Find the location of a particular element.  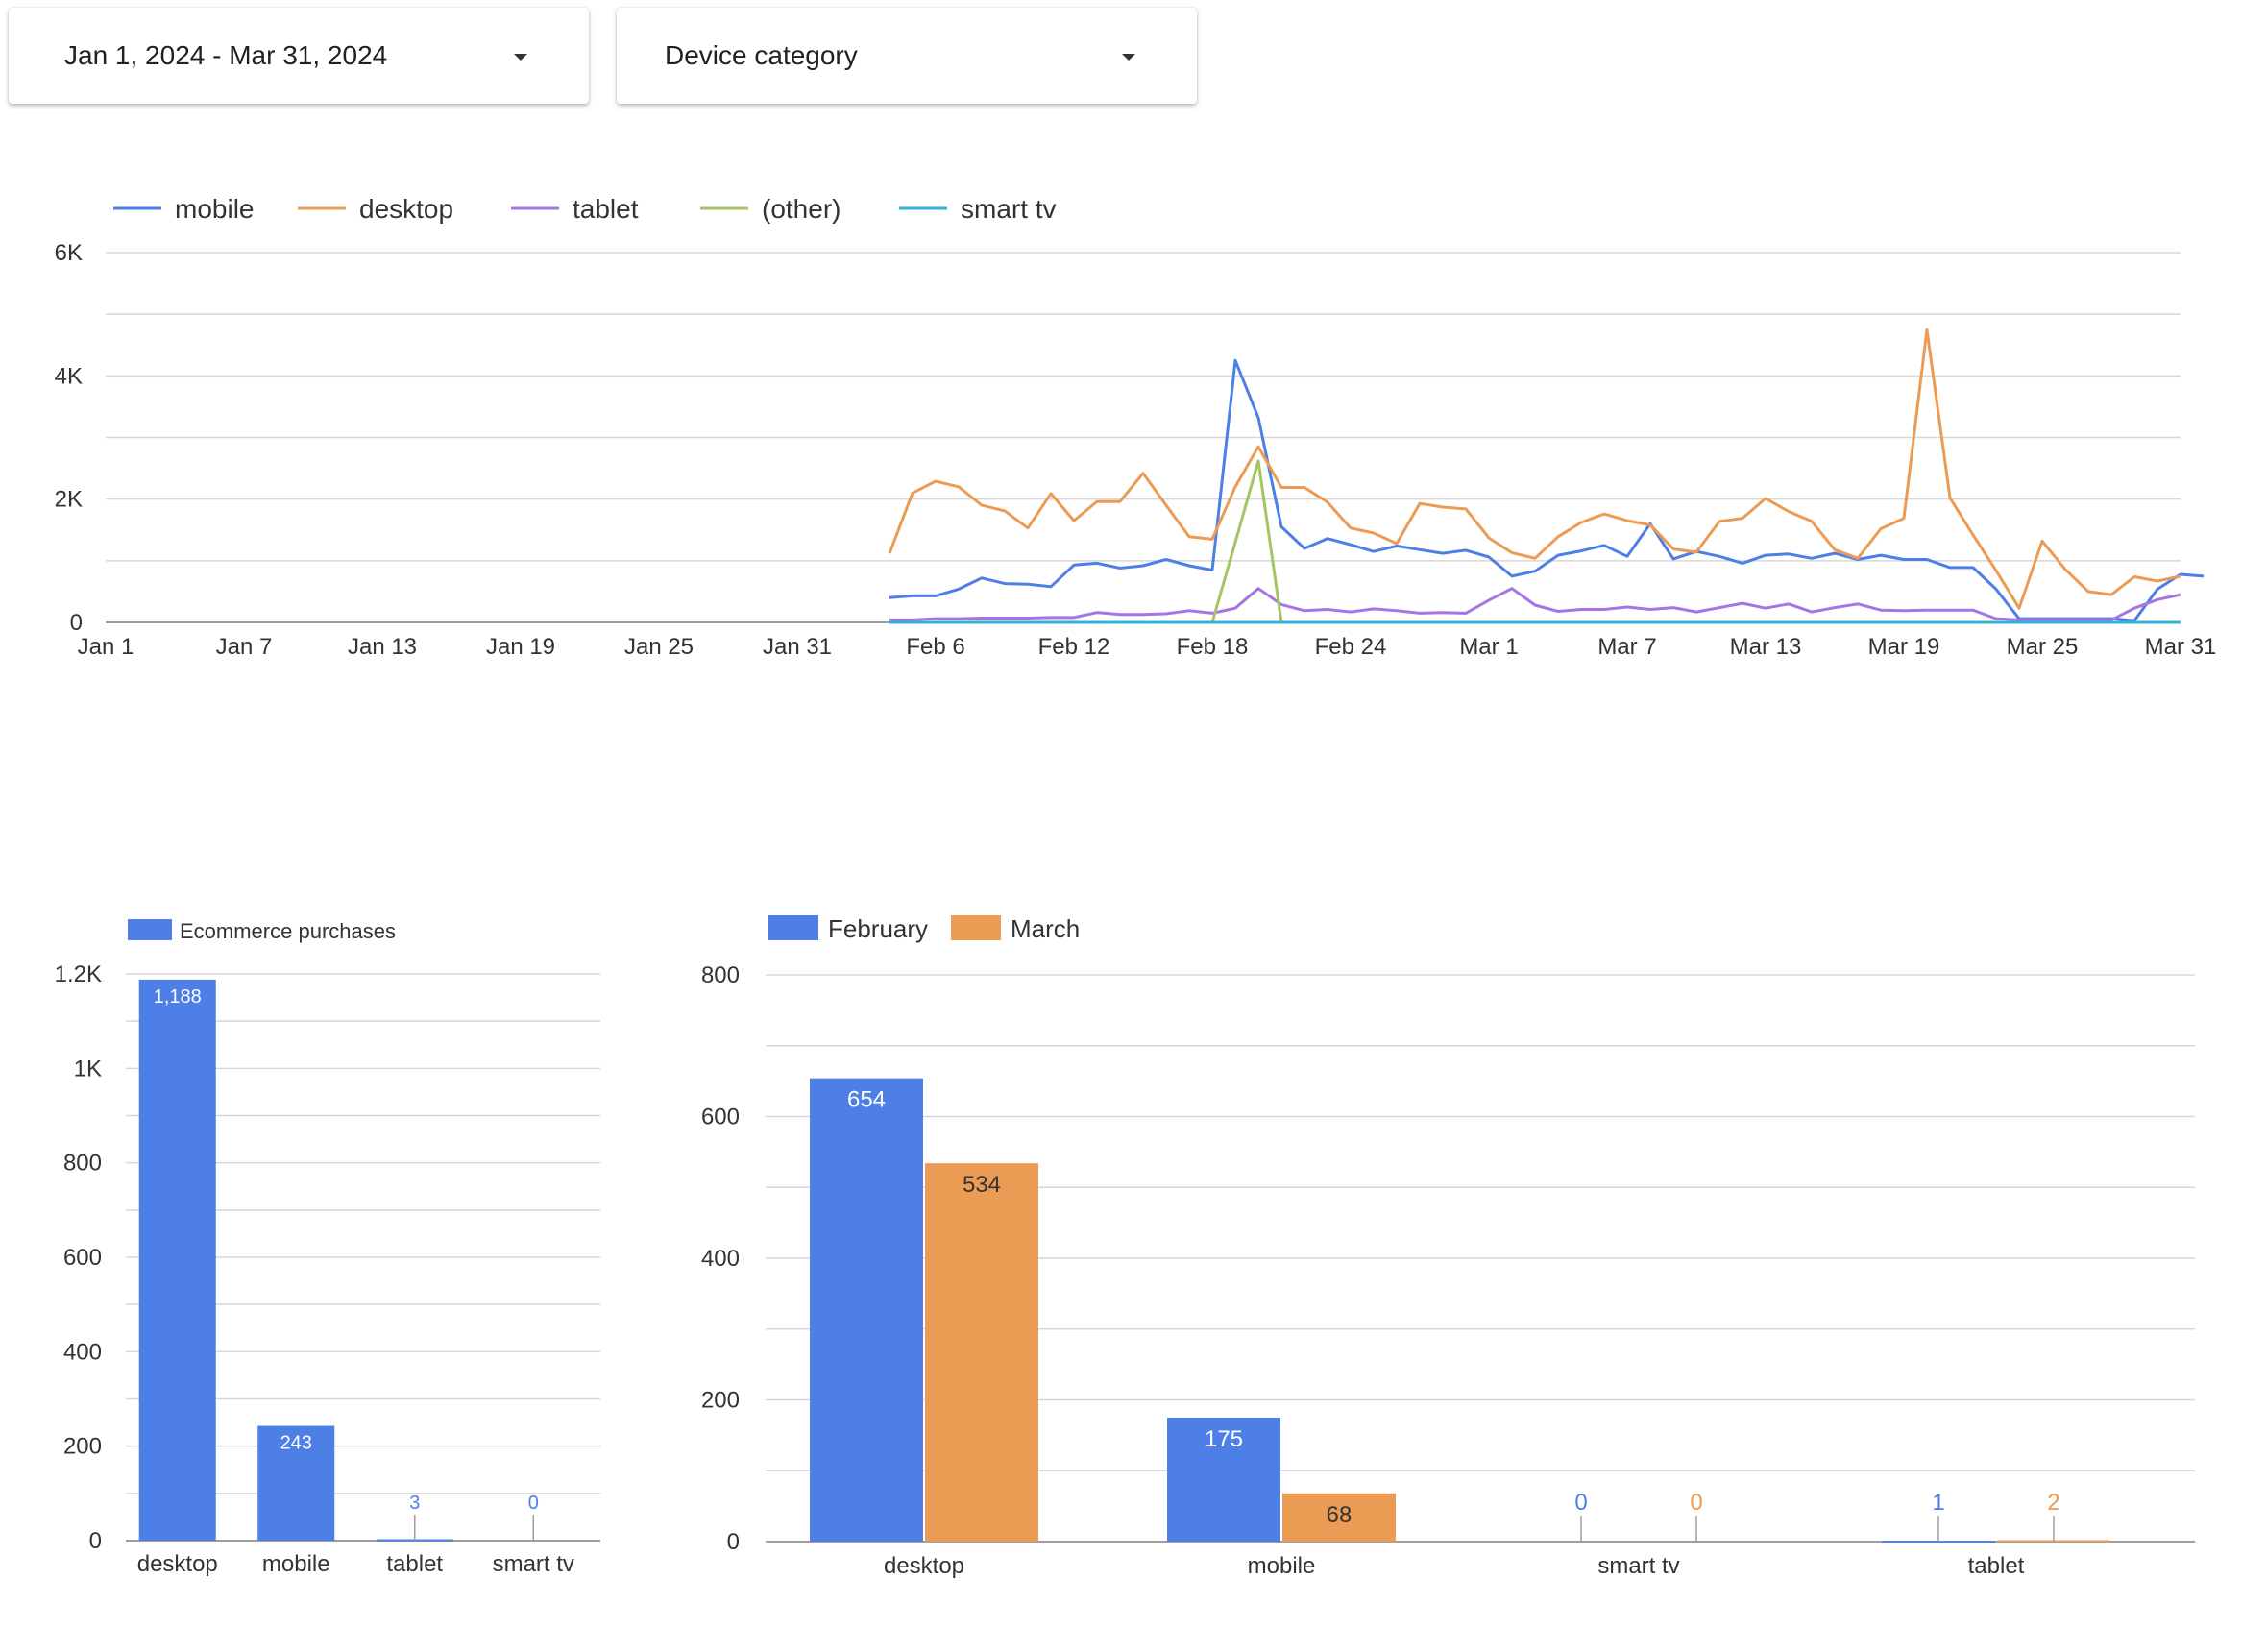

x-tick-label: Mar 1 is located at coordinates (1488, 647).